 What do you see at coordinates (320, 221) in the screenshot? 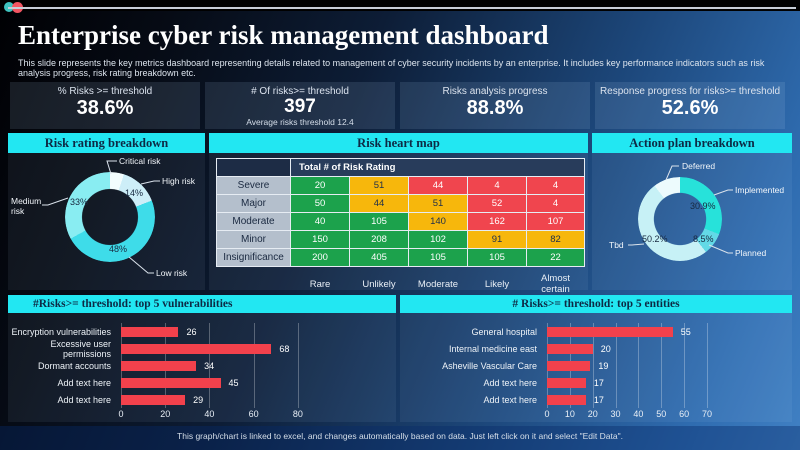
I see `heatmap-cell: 40` at bounding box center [320, 221].